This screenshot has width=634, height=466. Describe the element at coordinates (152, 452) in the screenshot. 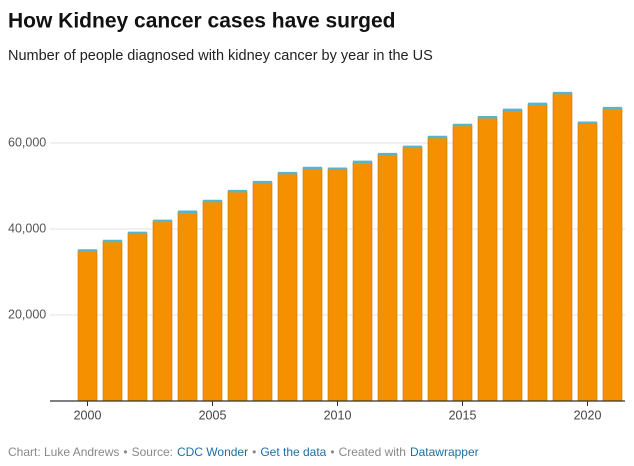

I see `source-label: Source:` at that location.